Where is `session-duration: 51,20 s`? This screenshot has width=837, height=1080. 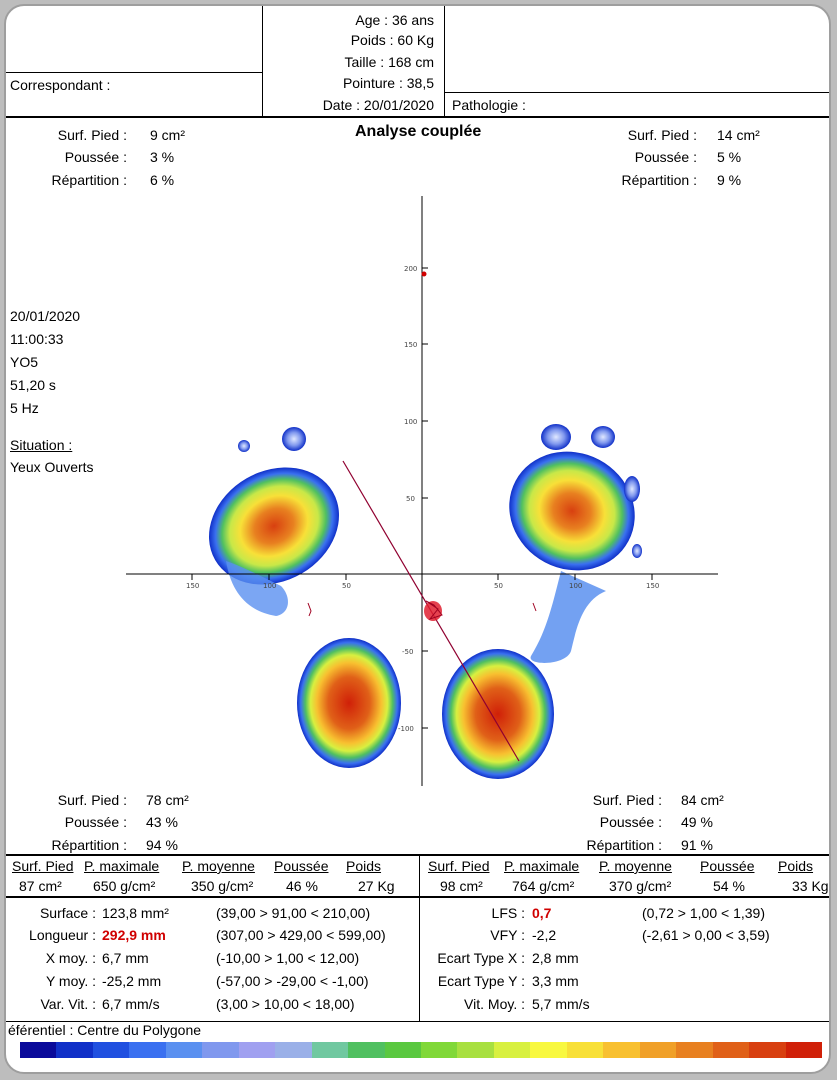 session-duration: 51,20 s is located at coordinates (33, 385).